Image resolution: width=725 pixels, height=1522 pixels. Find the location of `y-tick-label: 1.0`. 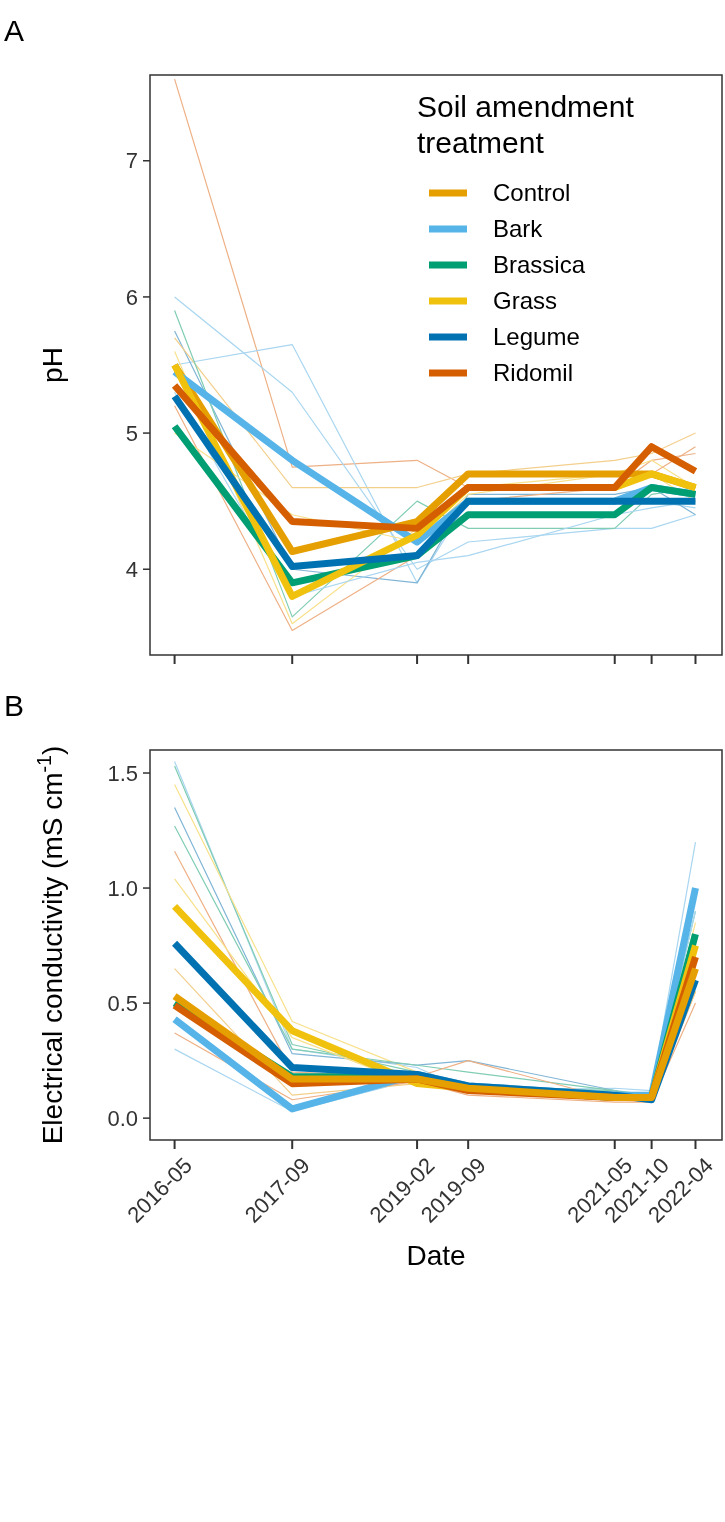

y-tick-label: 1.0 is located at coordinates (122, 888).